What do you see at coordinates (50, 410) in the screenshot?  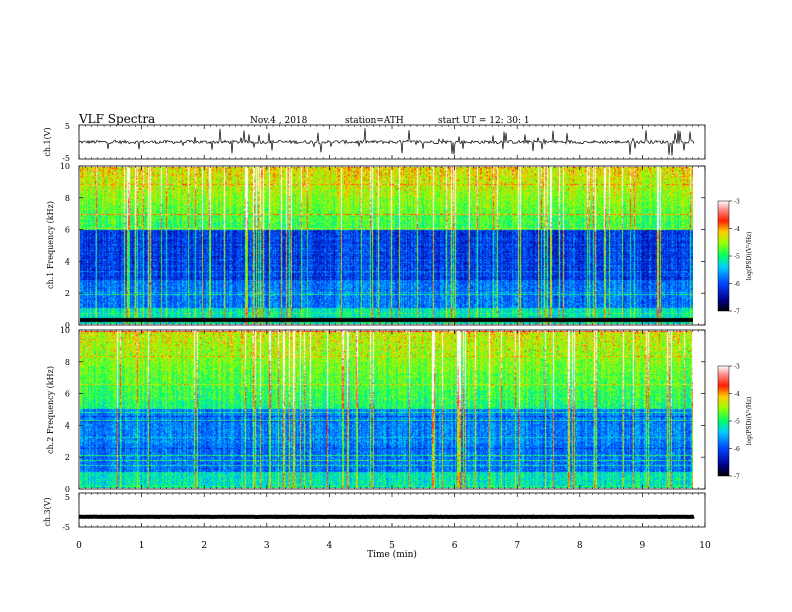 I see `ch2-spectrogram-ylabel: ch.2 Frequency (kHz)` at bounding box center [50, 410].